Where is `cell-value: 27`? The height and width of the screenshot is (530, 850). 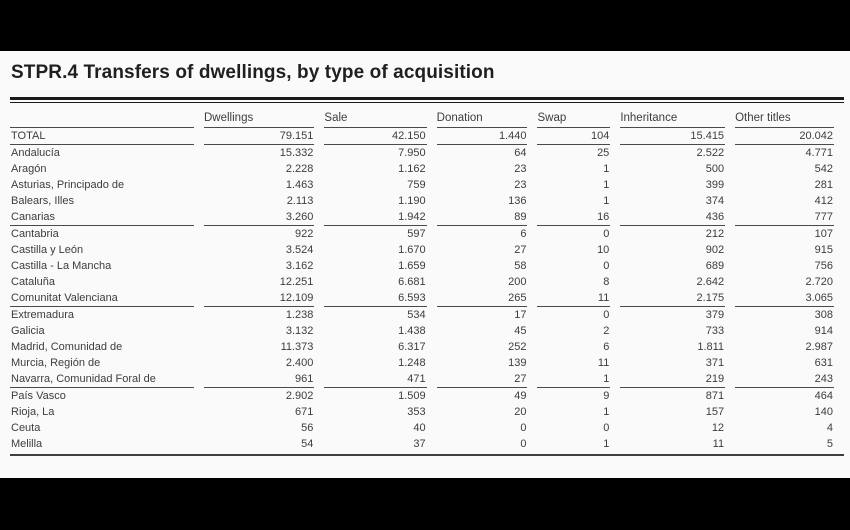 cell-value: 27 is located at coordinates (520, 250).